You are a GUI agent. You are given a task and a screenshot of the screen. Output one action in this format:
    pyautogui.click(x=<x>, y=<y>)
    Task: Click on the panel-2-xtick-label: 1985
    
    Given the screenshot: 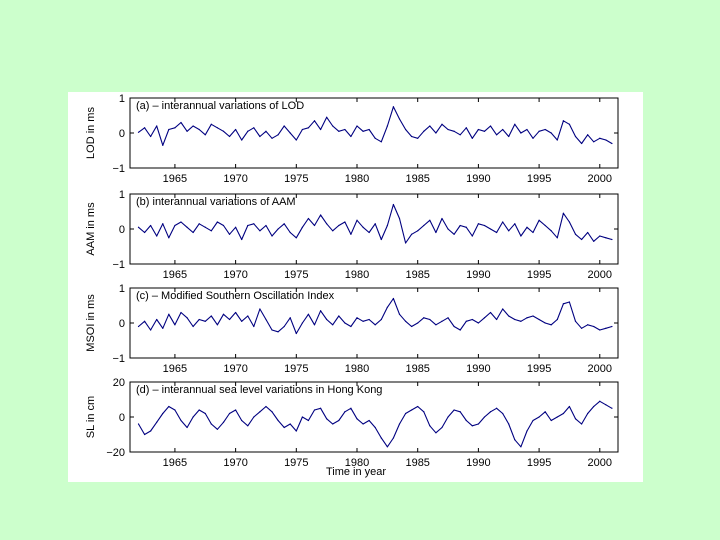 What is the action you would take?
    pyautogui.click(x=417, y=275)
    